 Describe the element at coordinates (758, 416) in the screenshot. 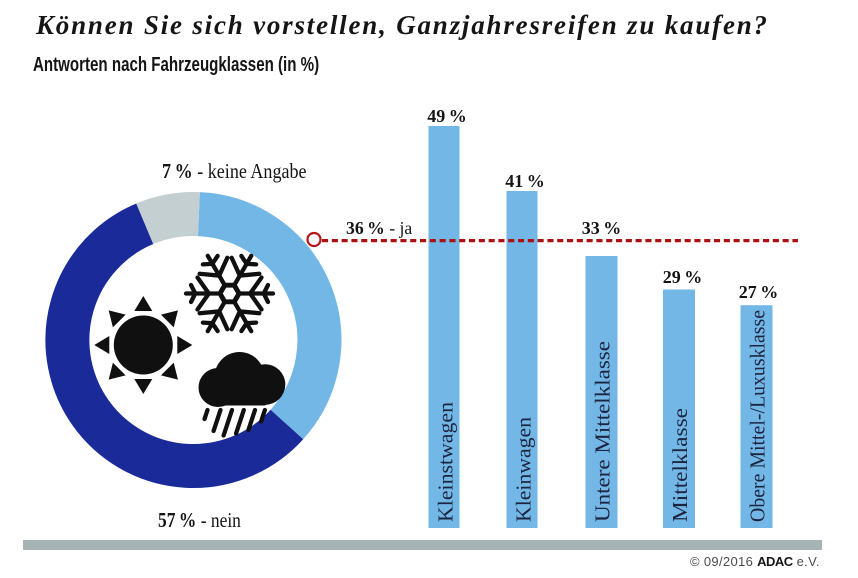

I see `svg-text: Obere Mittel-/Luxusklasse` at that location.